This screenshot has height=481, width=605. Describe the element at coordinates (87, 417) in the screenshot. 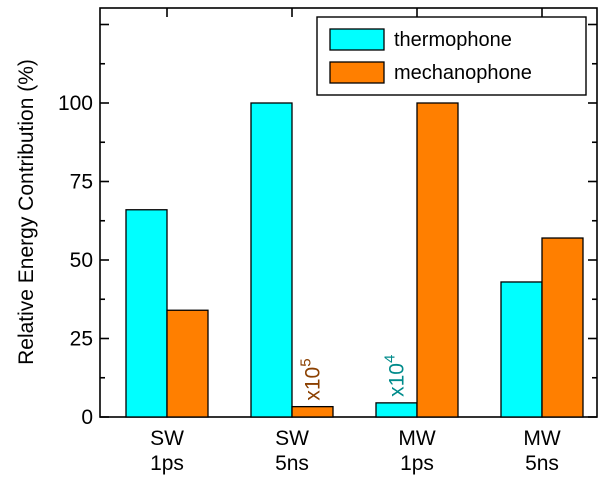

I see `y-tick-label: 0` at that location.